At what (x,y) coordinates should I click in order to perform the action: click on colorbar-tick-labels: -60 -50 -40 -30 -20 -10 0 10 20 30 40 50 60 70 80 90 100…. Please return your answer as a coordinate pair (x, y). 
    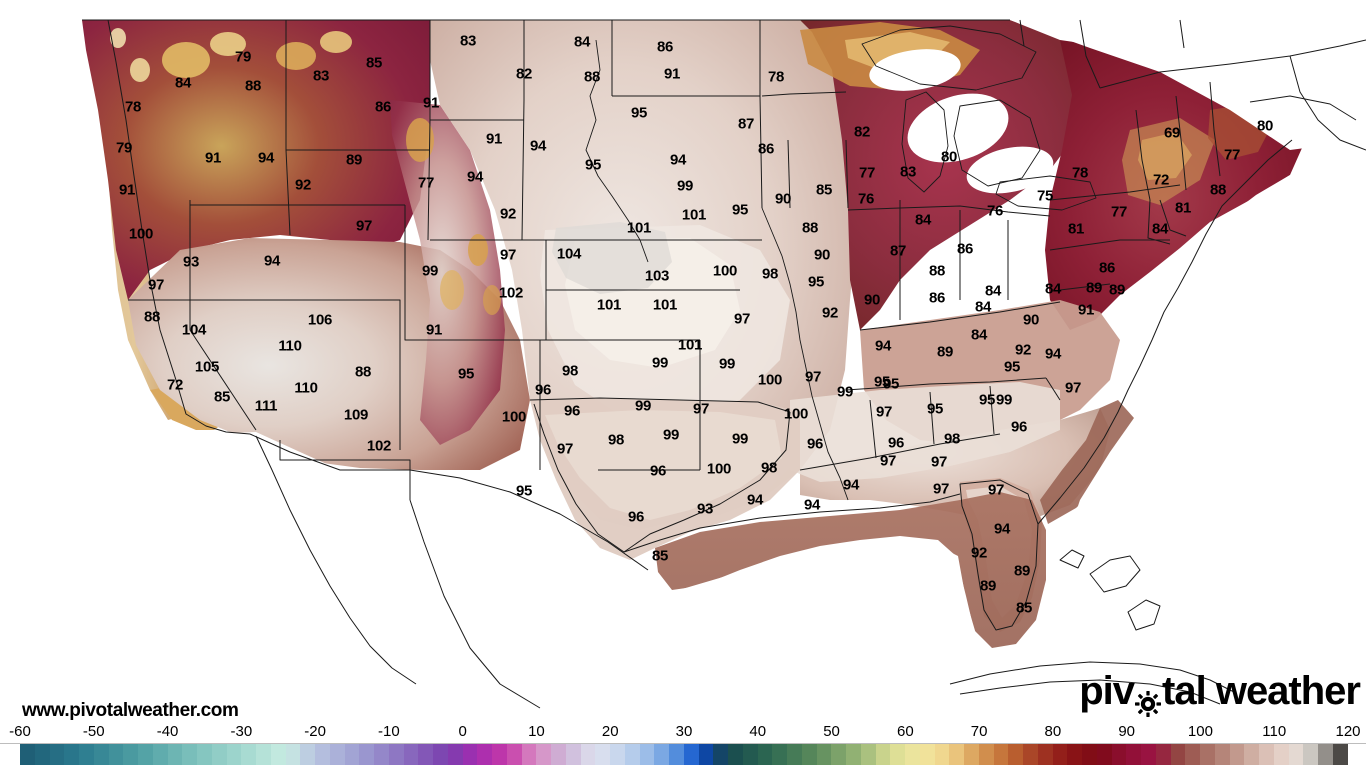
    Looking at the image, I should click on (683, 733).